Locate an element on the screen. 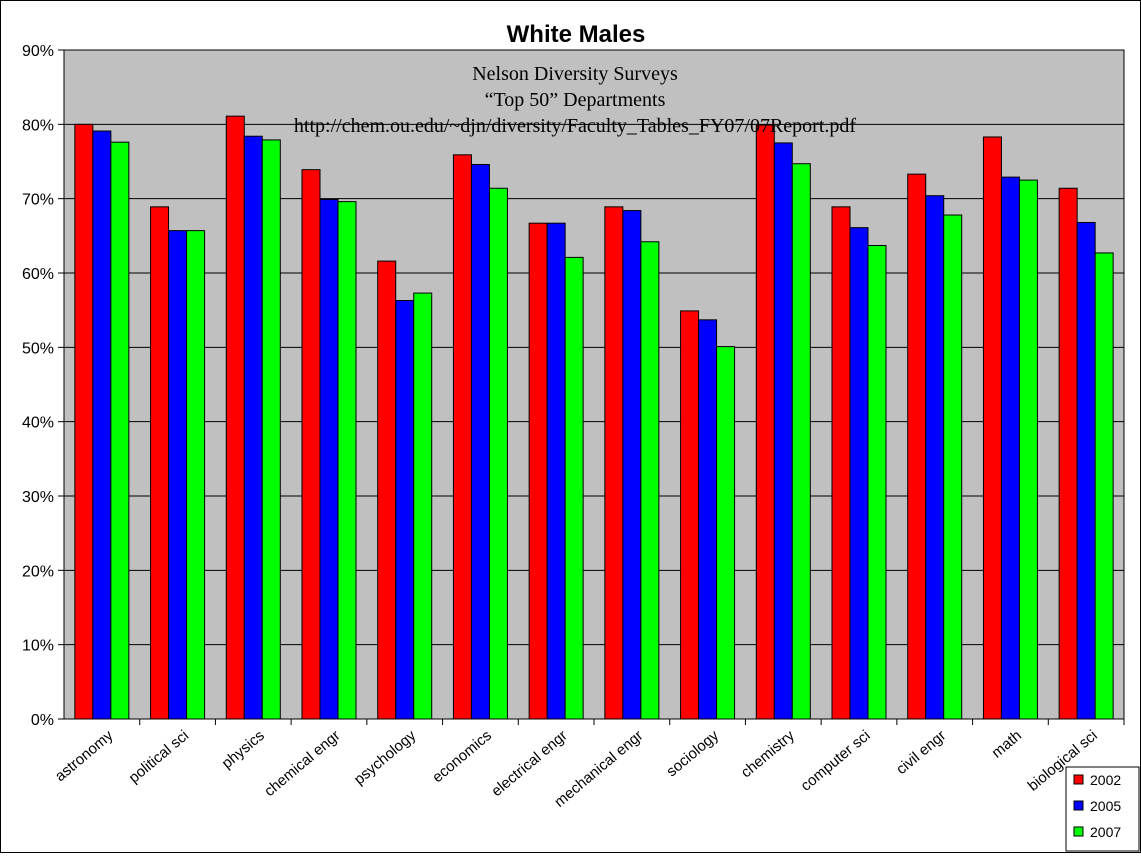 The width and height of the screenshot is (1141, 858). legend-label-2007: 2007 is located at coordinates (1105, 832).